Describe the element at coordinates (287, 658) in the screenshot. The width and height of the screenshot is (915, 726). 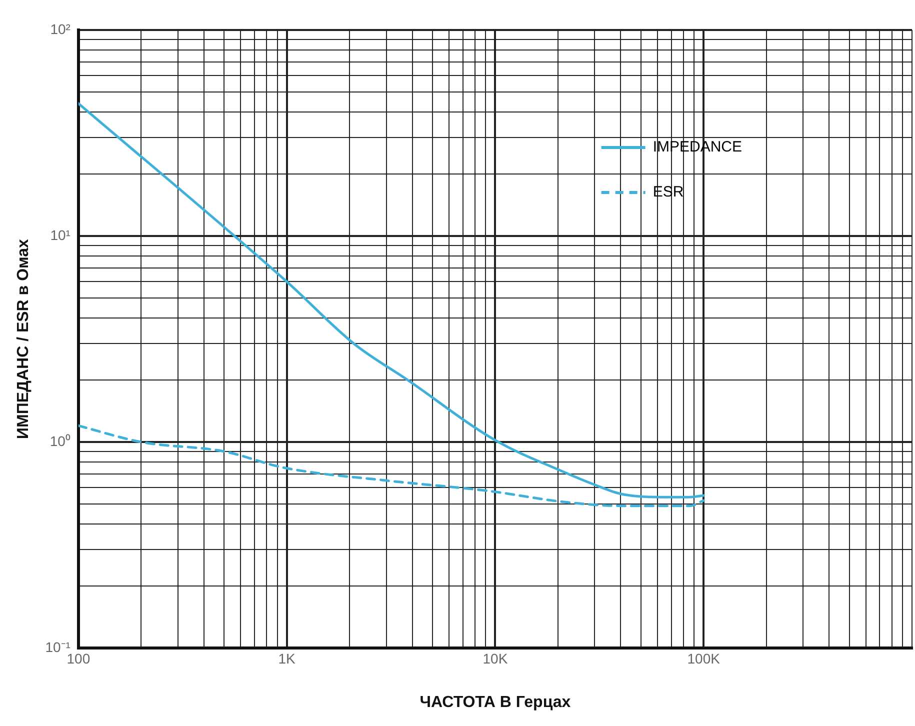
I see `x-tick-label: 1K` at that location.